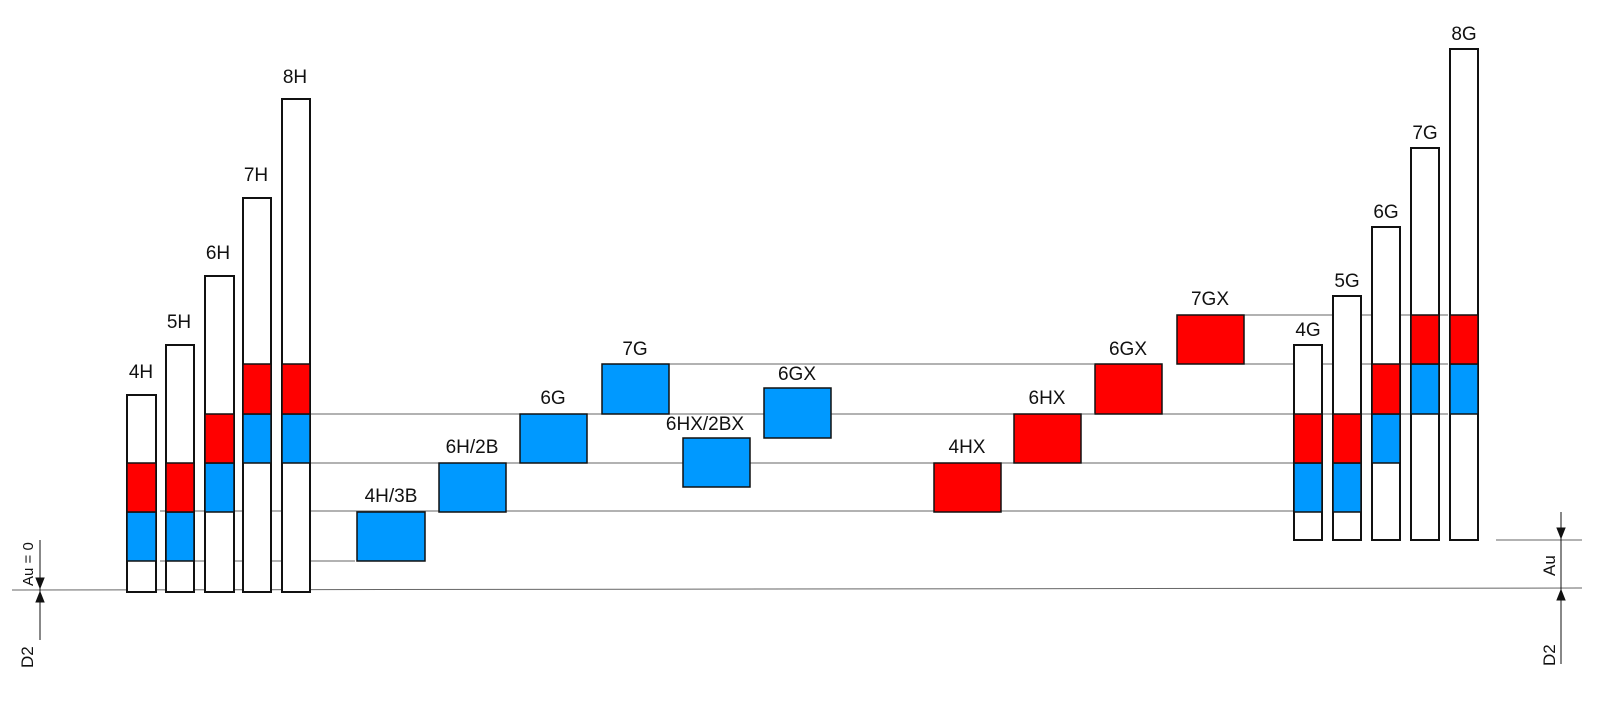 The height and width of the screenshot is (703, 1600). Describe the element at coordinates (1346, 281) in the screenshot. I see `column-label: 5G` at that location.